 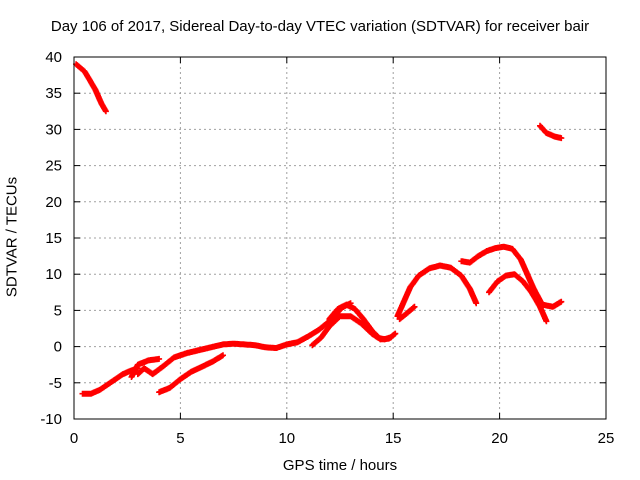 I want to click on x-tick-label: 25, so click(x=606, y=438).